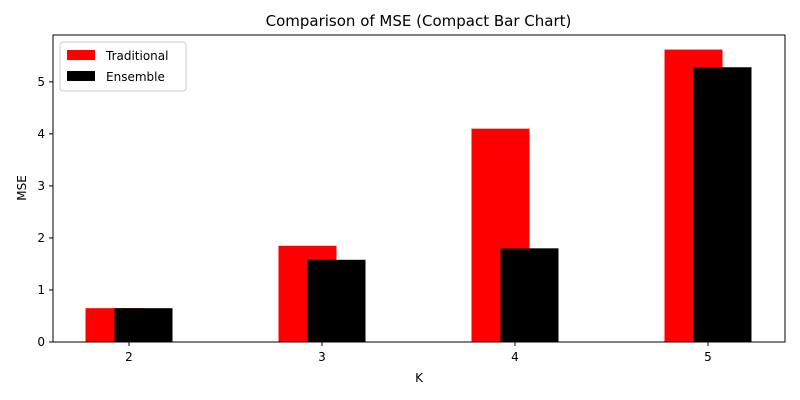 The width and height of the screenshot is (800, 400). What do you see at coordinates (515, 357) in the screenshot?
I see `x-tick-label: 4` at bounding box center [515, 357].